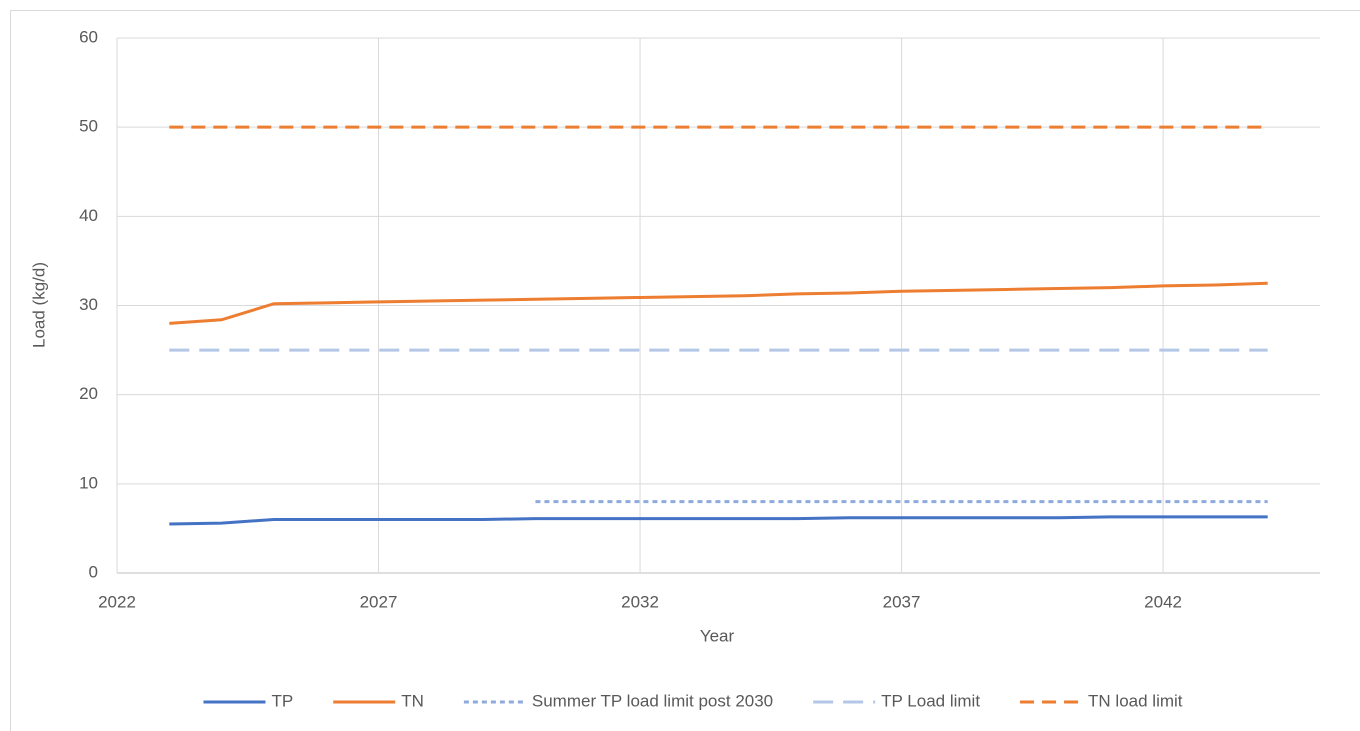 The image size is (1360, 731). What do you see at coordinates (1163, 601) in the screenshot?
I see `x-tick-label: 2042` at bounding box center [1163, 601].